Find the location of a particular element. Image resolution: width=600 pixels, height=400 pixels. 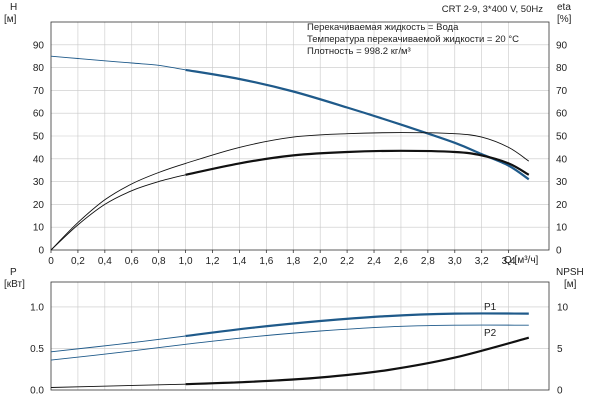

bottom-npsh-line is located at coordinates (357, 361).